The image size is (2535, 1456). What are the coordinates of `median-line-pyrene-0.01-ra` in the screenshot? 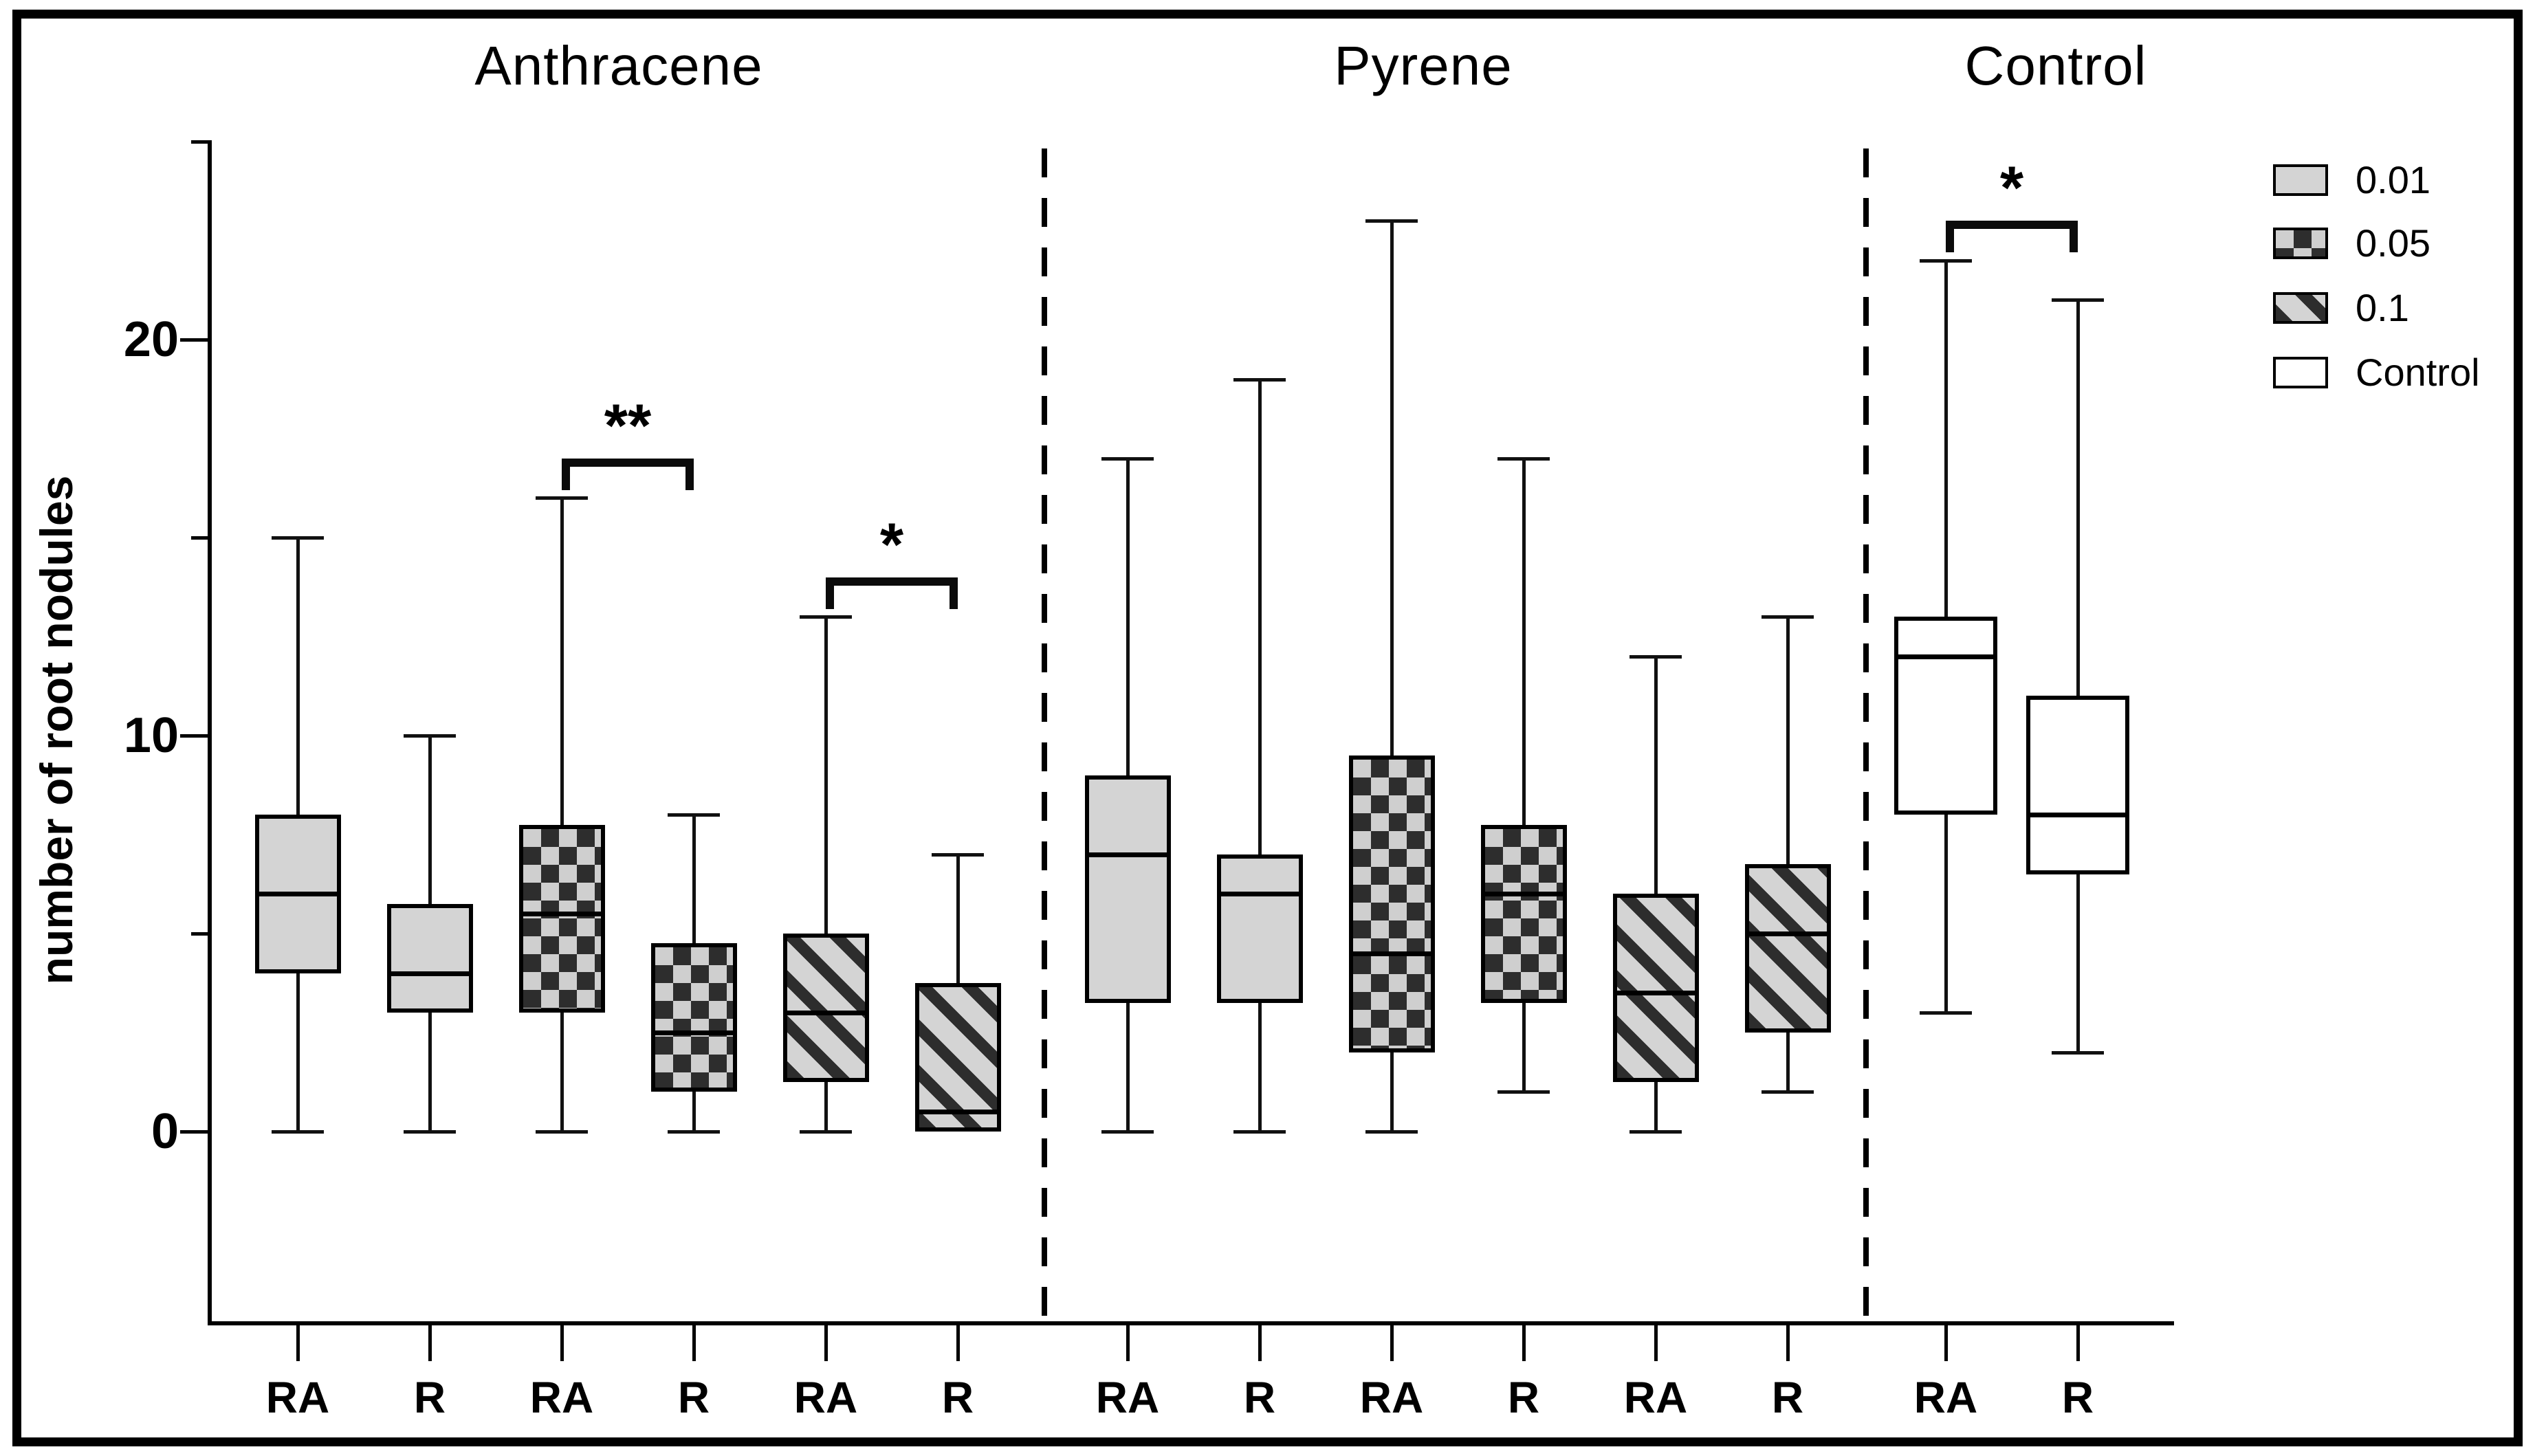 It's located at (1127, 854).